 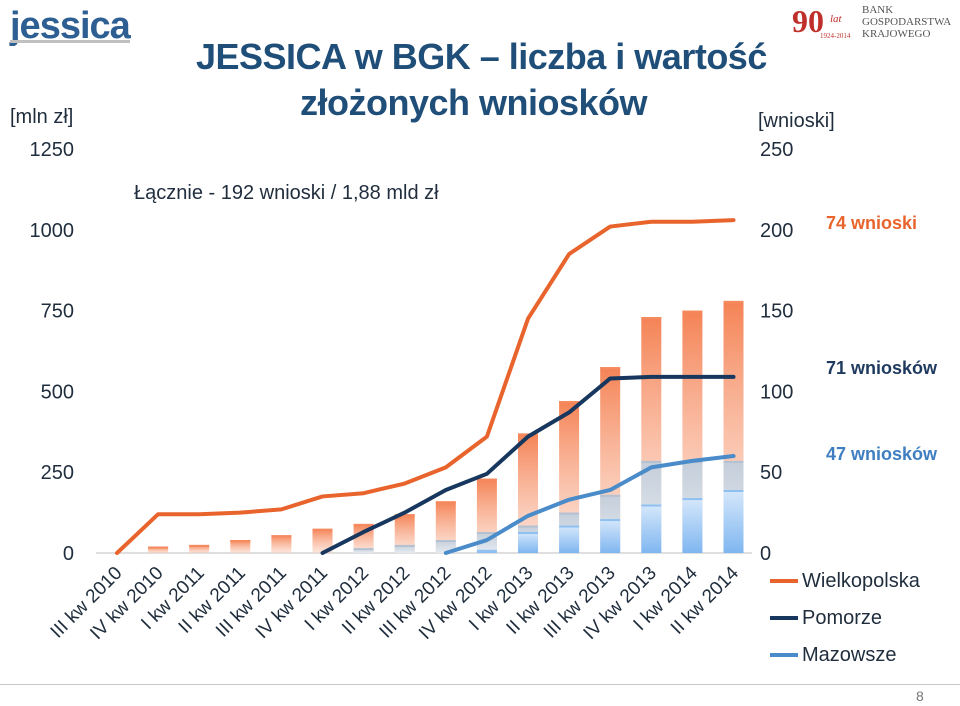 I want to click on footer-divider, so click(x=480, y=684).